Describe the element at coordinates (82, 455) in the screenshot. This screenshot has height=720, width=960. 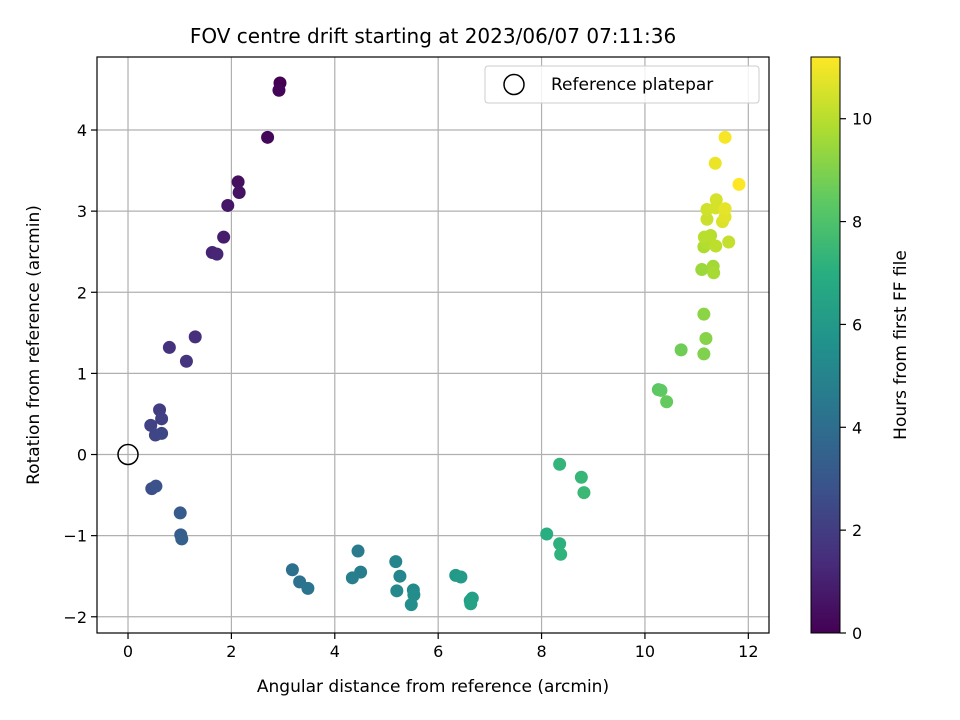
I see `y-tick-label: 0` at that location.